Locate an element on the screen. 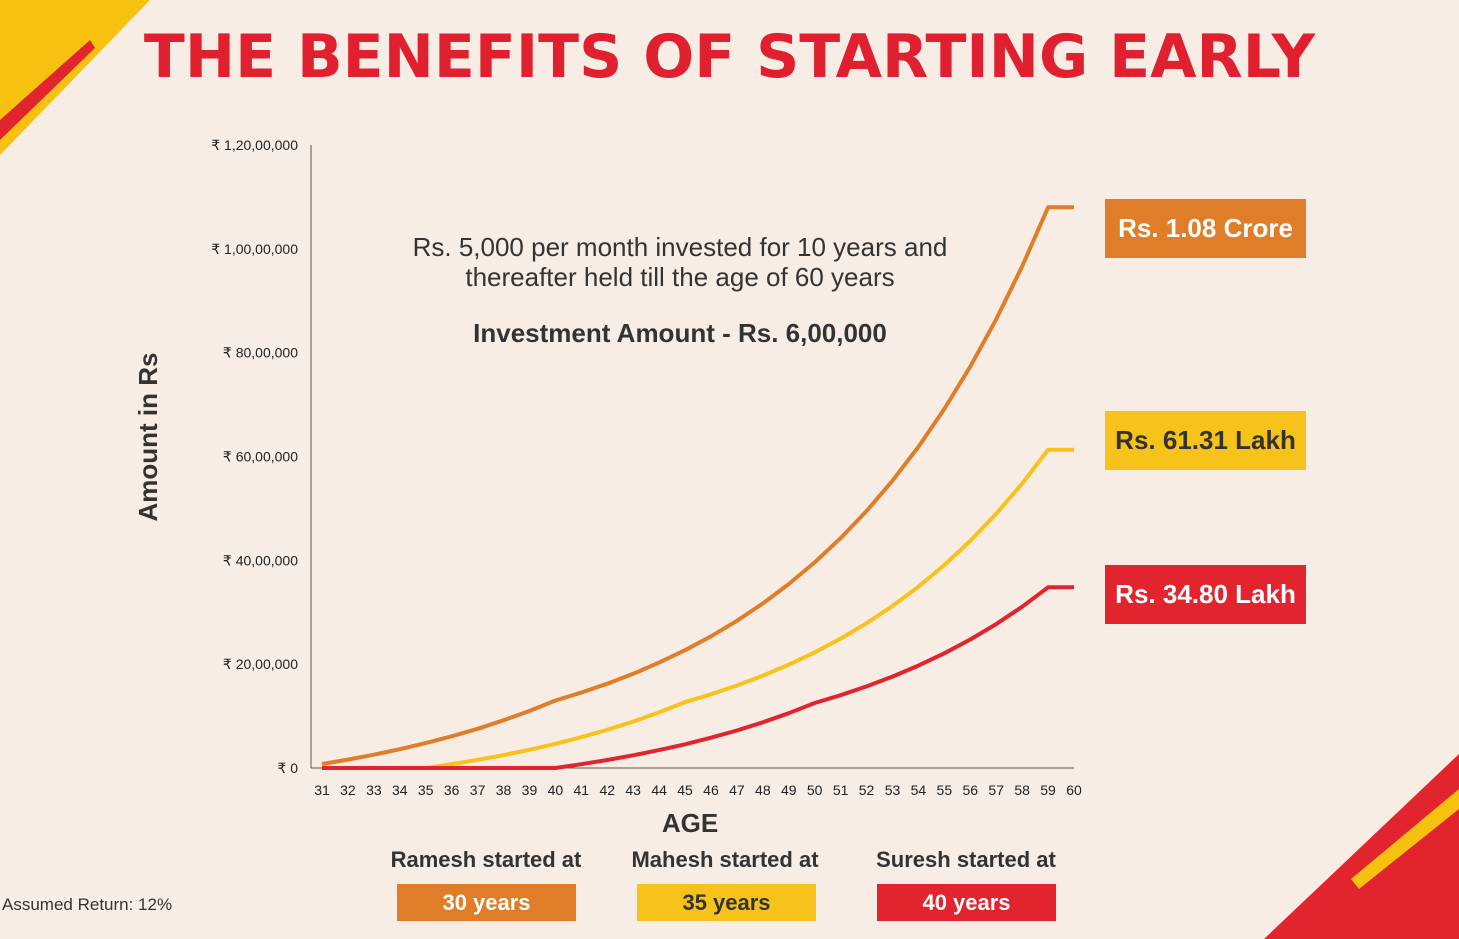 Image resolution: width=1459 pixels, height=939 pixels. legend-box-suresh: 40 years is located at coordinates (966, 902).